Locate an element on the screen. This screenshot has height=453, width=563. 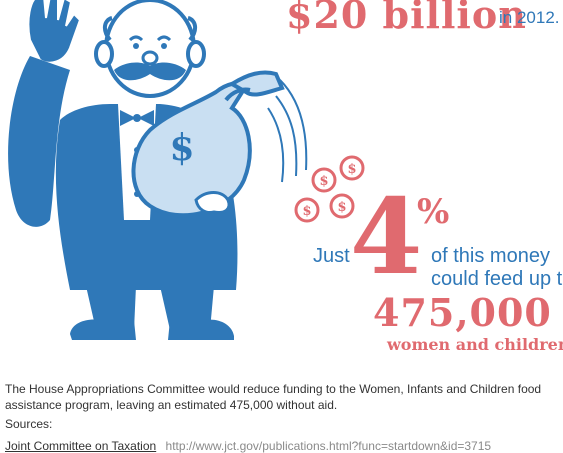
bag-dollar-symbol: $ is located at coordinates (181, 148).